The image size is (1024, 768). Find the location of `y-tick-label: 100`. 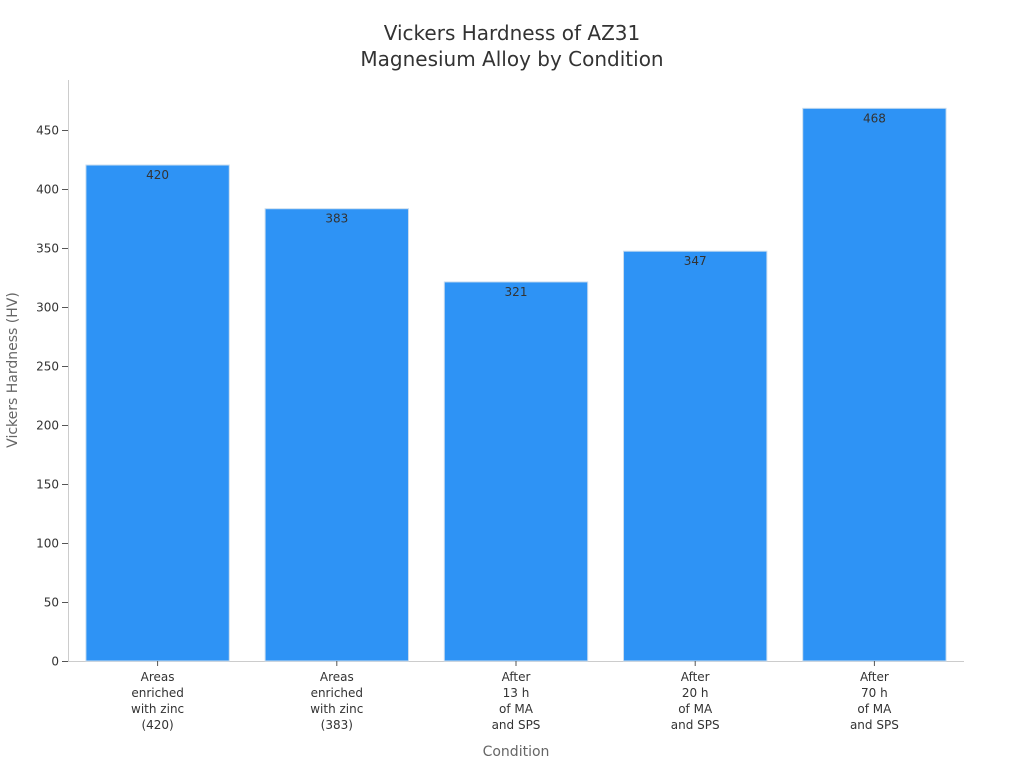

y-tick-label: 100 is located at coordinates (47, 544).